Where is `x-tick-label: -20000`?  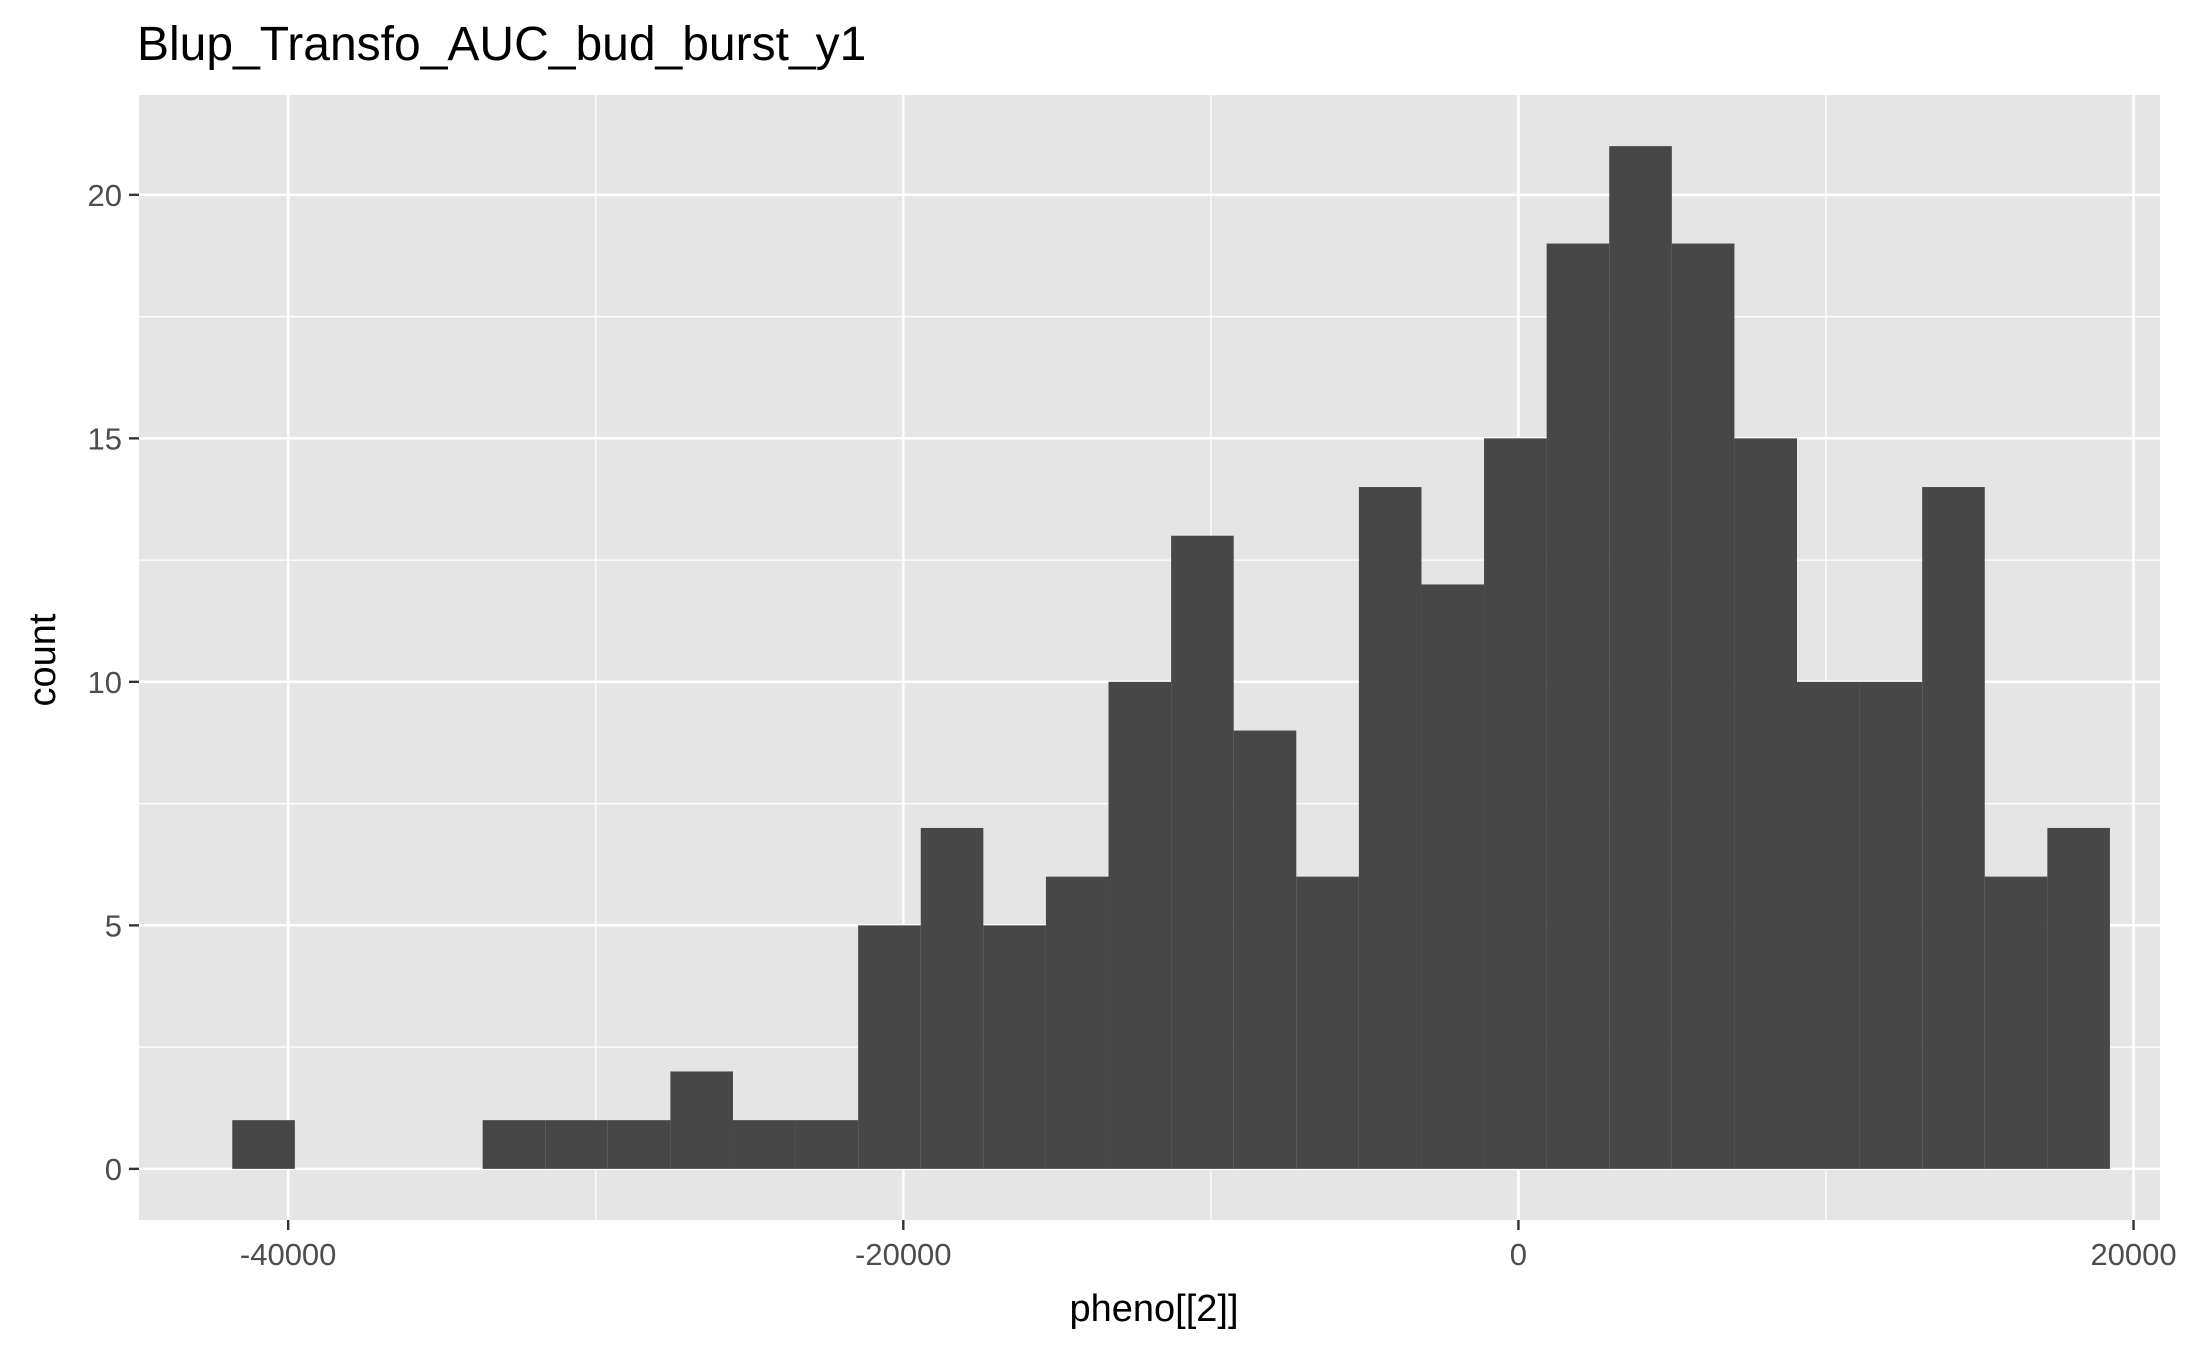
x-tick-label: -20000 is located at coordinates (903, 1254).